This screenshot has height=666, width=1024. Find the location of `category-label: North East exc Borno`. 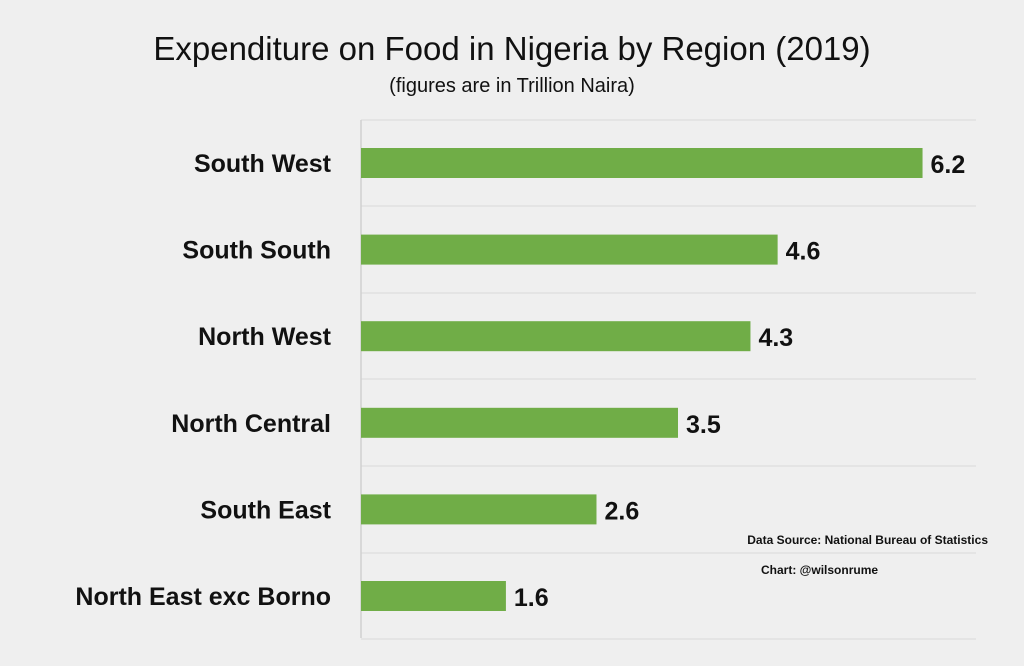

category-label: North East exc Borno is located at coordinates (203, 597).